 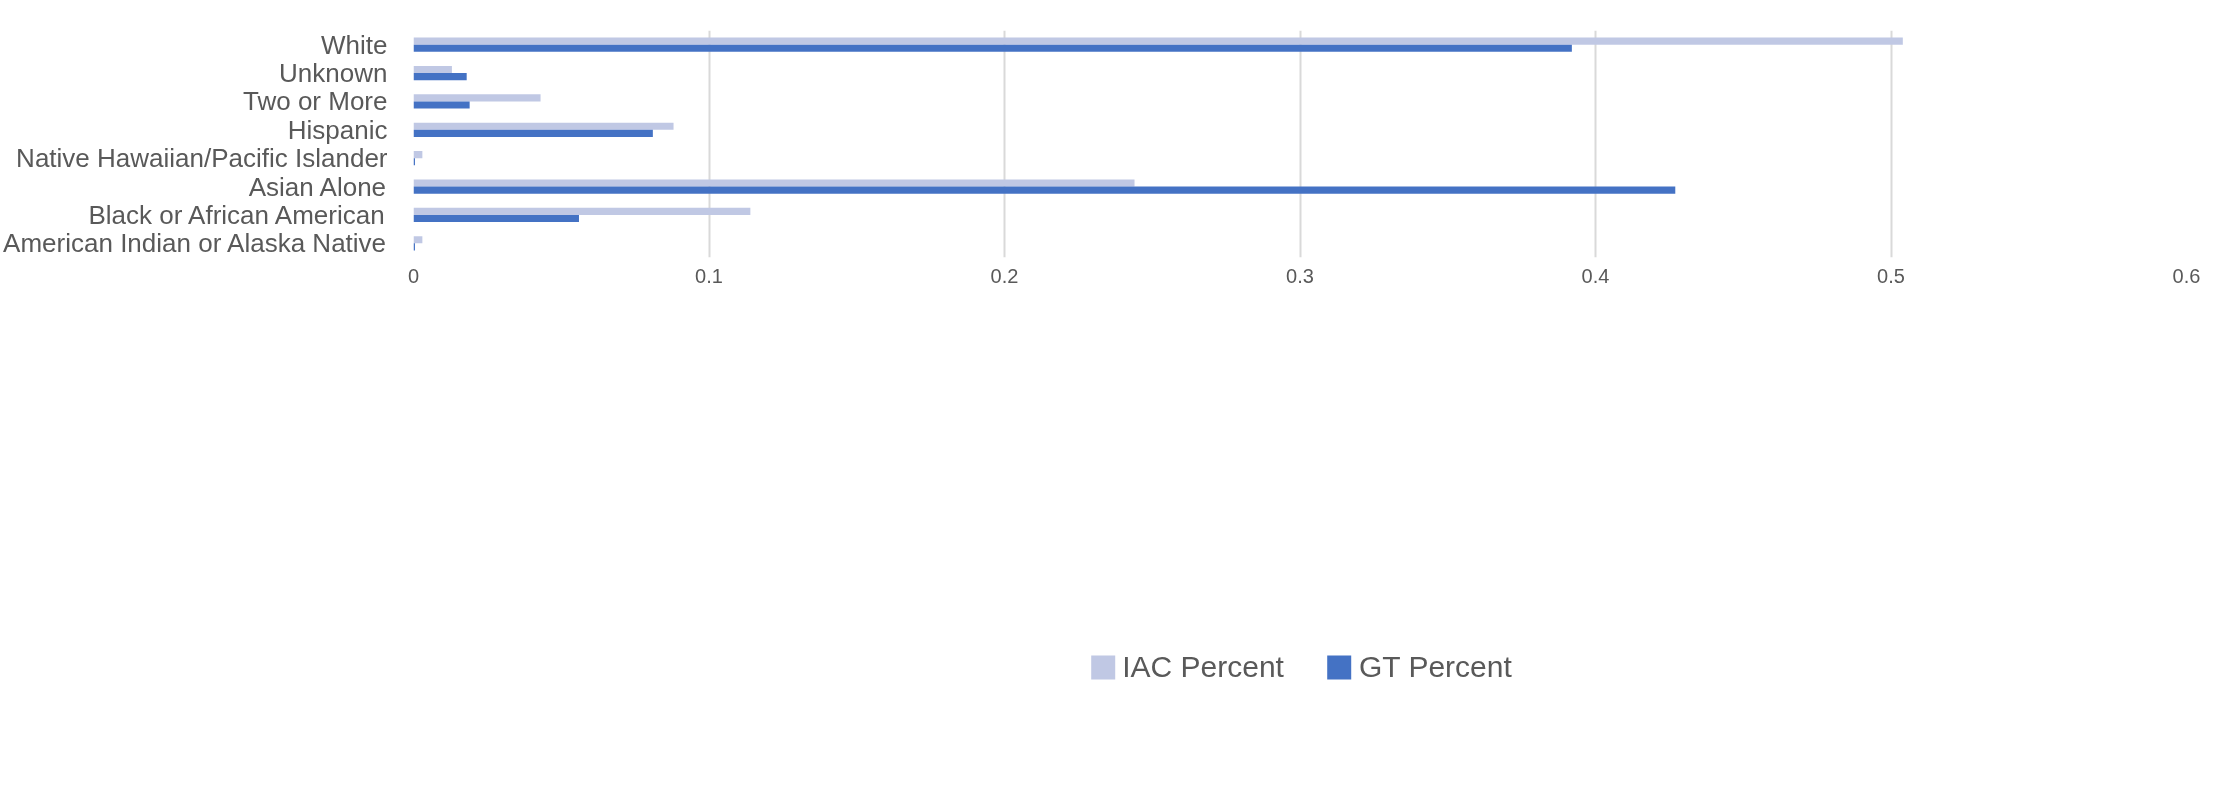 What do you see at coordinates (2186, 275) in the screenshot?
I see `x-tick-label: 0.6` at bounding box center [2186, 275].